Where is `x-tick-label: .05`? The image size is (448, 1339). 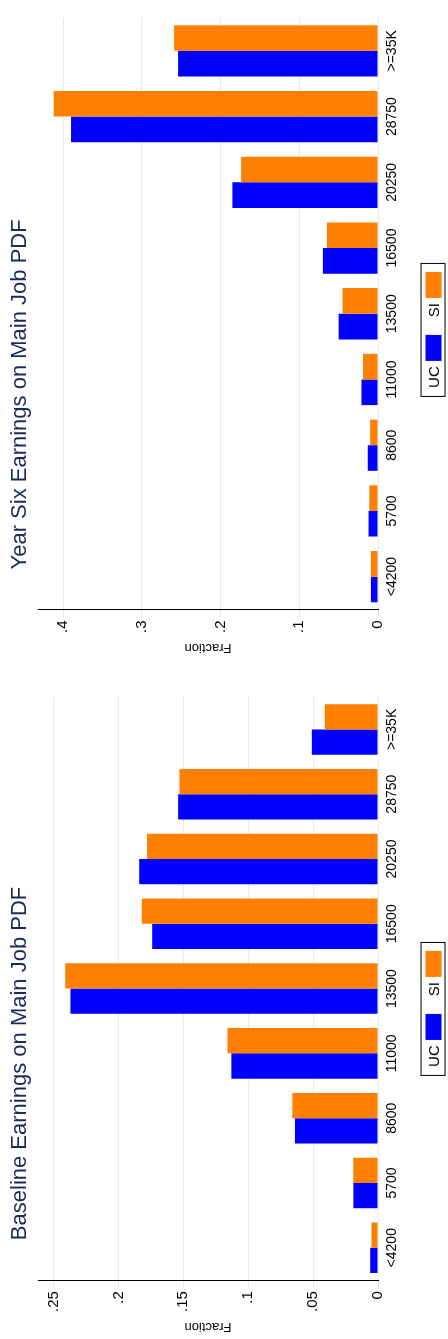 x-tick-label: .05 is located at coordinates (312, 1302).